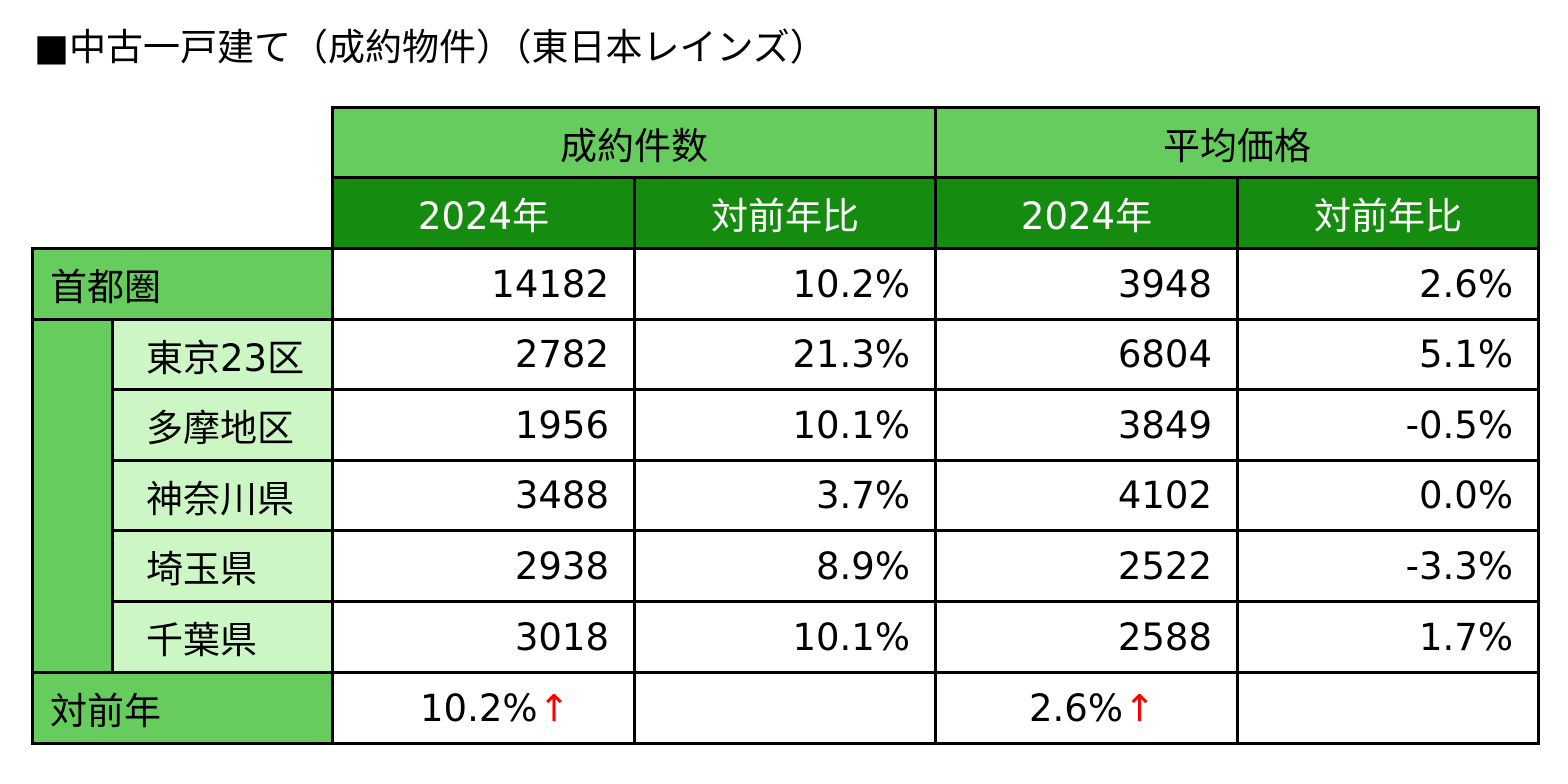  What do you see at coordinates (483, 284) in the screenshot?
I see `cell-shutoken-count: 14182` at bounding box center [483, 284].